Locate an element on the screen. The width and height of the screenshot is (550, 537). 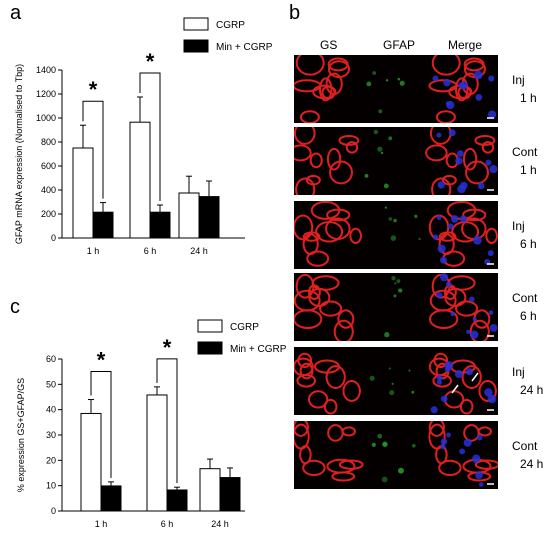
row-label-condition: Inj is located at coordinates (518, 226).